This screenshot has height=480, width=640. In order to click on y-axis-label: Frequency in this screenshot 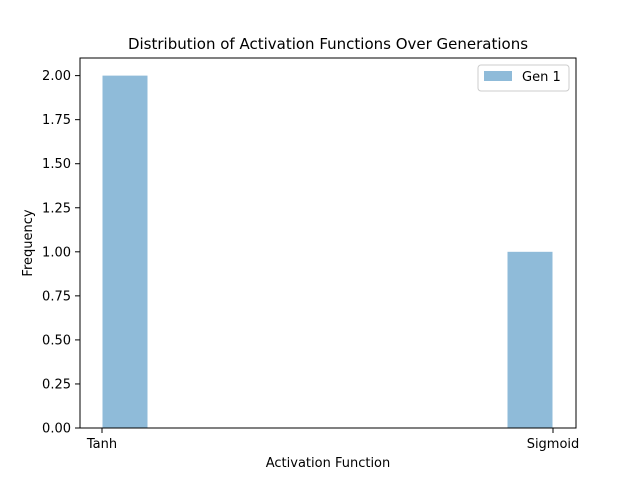, I will do `click(28, 242)`.